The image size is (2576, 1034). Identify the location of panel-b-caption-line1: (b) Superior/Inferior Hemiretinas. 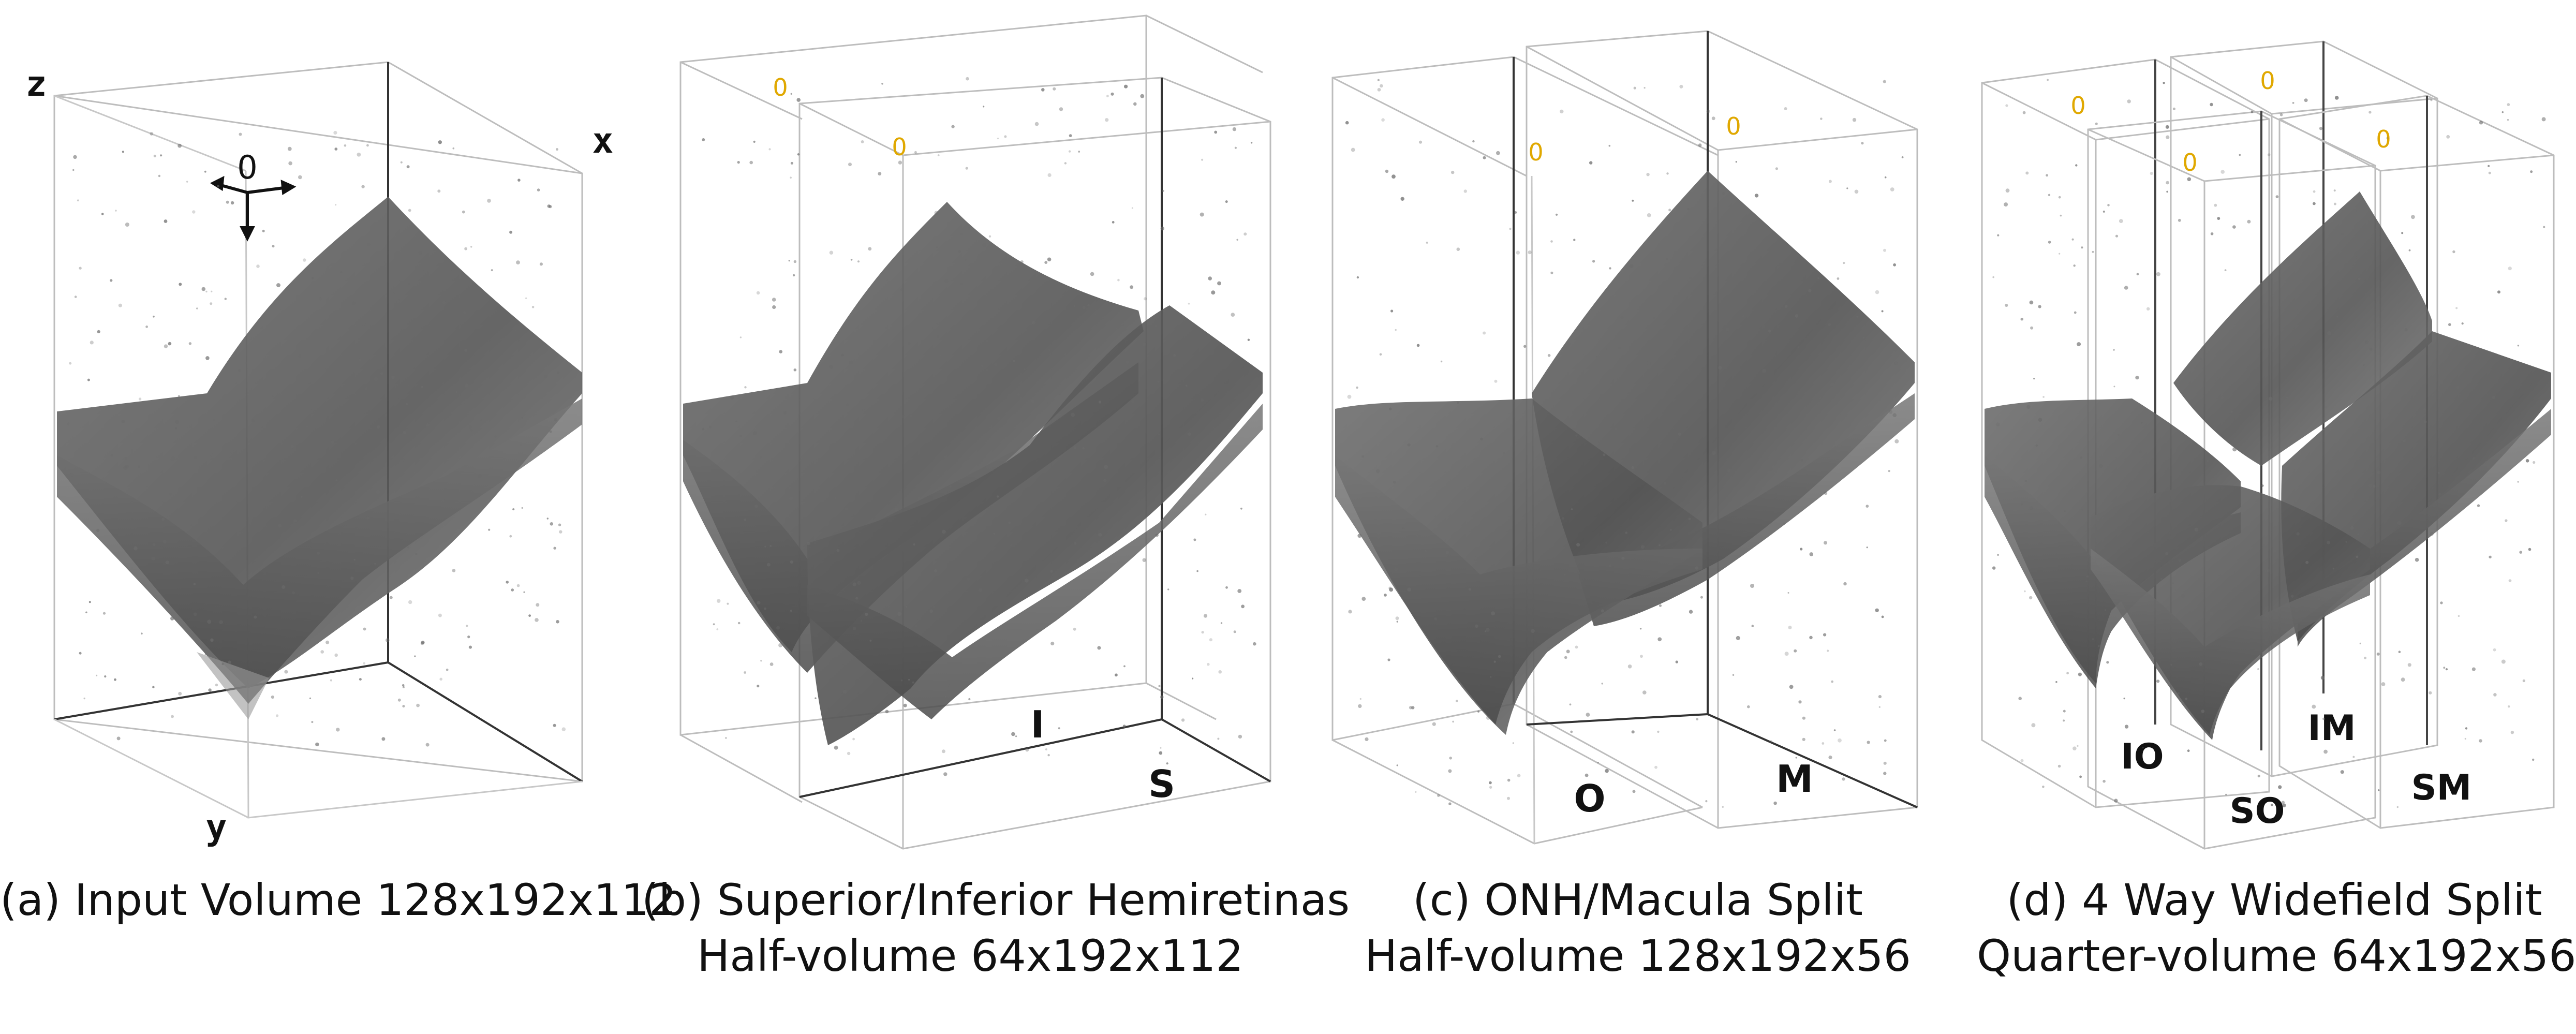
(996, 900).